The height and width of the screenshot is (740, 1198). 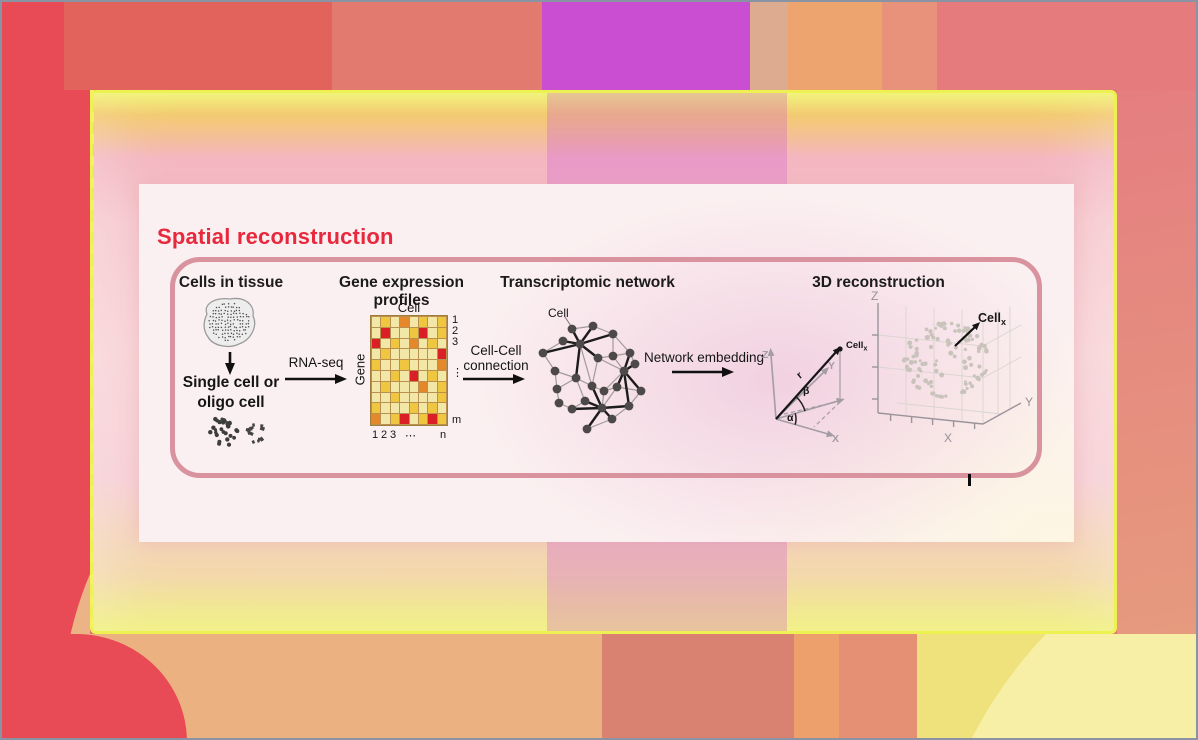 What do you see at coordinates (237, 431) in the screenshot?
I see `cell-clusters-illustration` at bounding box center [237, 431].